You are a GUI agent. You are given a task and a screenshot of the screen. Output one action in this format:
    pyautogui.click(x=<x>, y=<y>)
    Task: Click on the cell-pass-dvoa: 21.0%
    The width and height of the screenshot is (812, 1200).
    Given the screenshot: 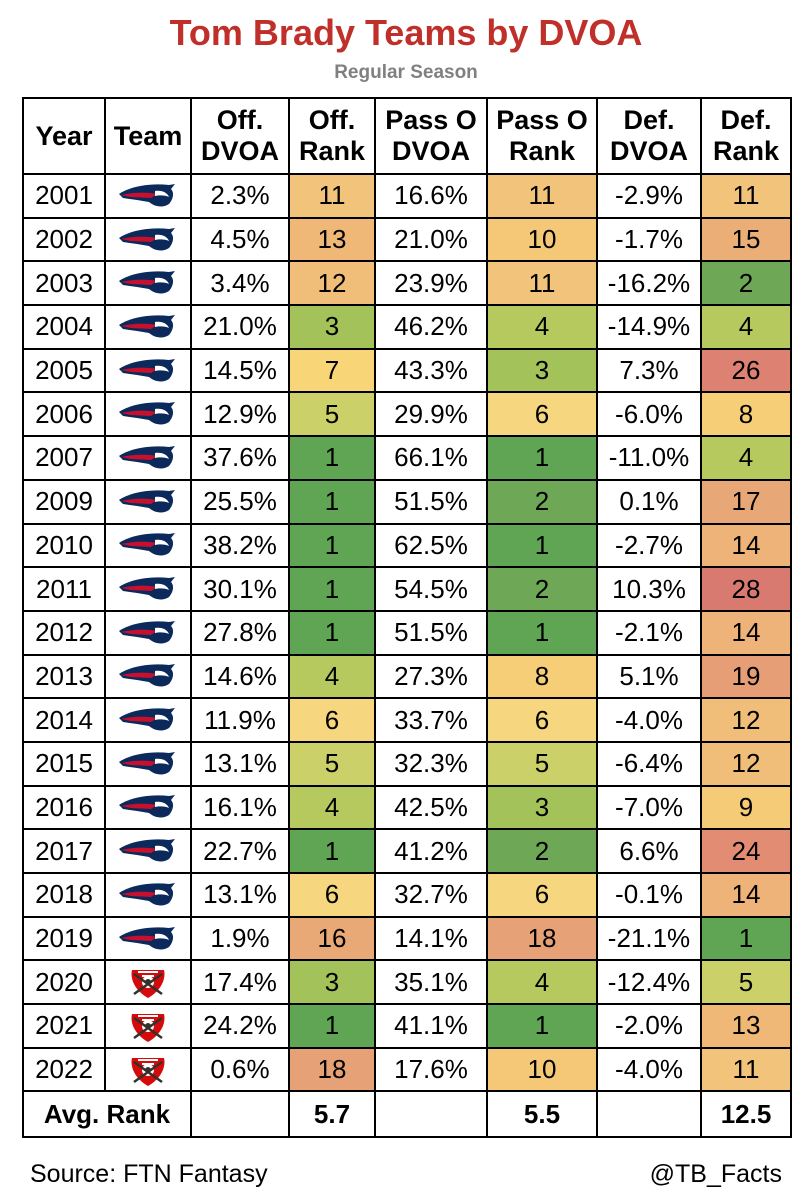 What is the action you would take?
    pyautogui.click(x=431, y=239)
    